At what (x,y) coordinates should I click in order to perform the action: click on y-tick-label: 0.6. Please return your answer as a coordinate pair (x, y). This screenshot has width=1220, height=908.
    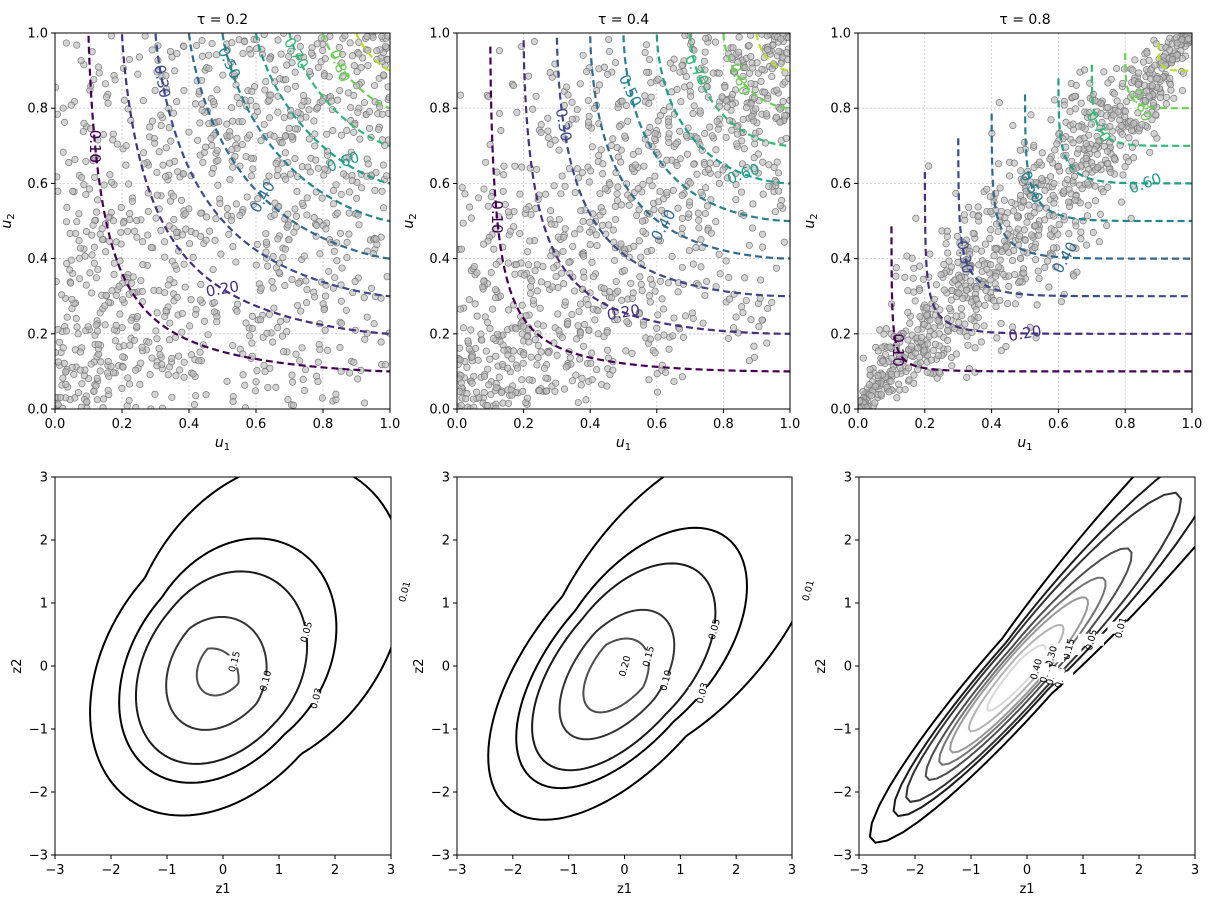
    Looking at the image, I should click on (439, 184).